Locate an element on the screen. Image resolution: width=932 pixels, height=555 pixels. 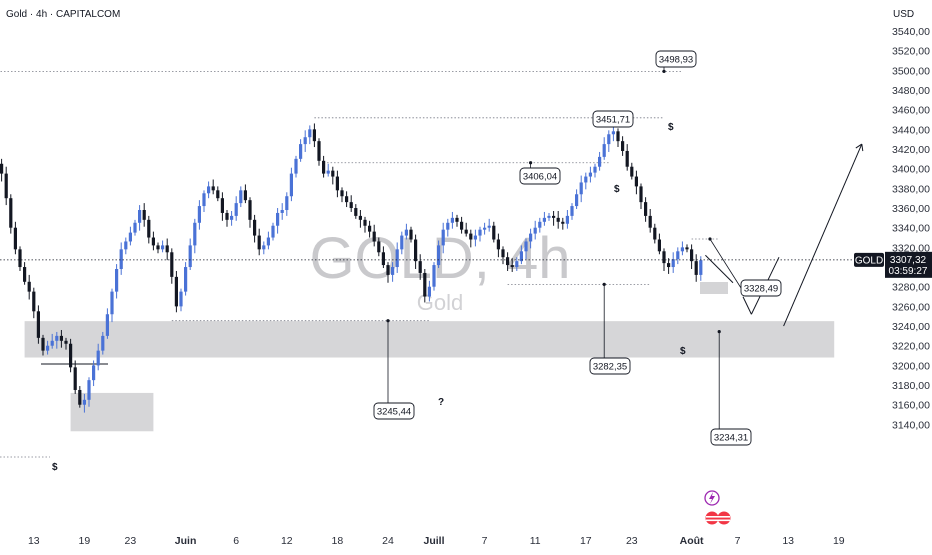
resistance-box is located at coordinates (714, 288).